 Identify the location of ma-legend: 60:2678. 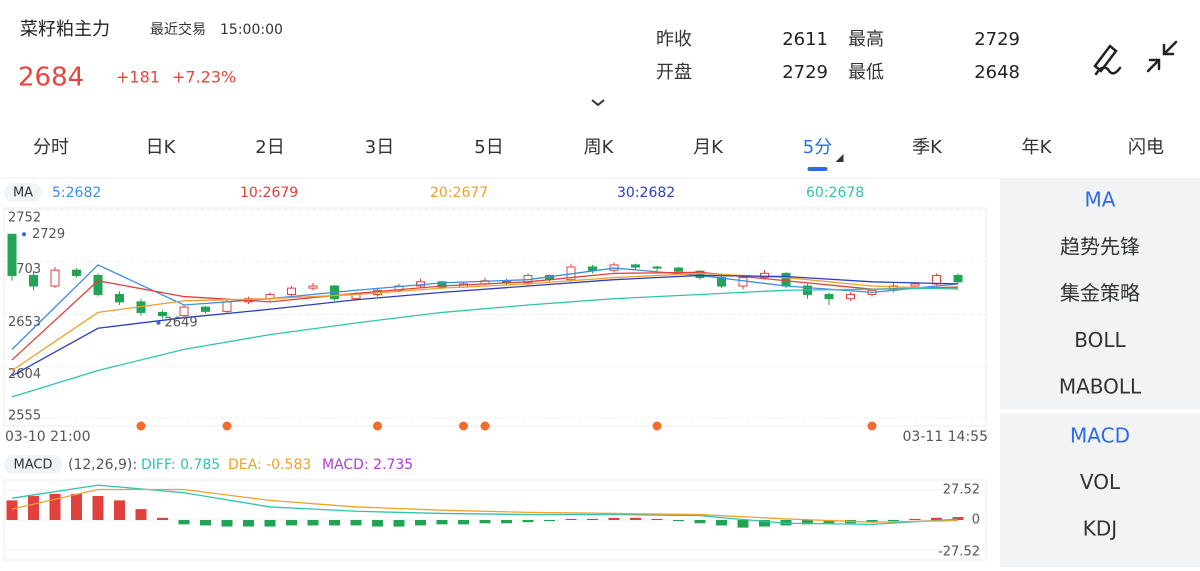
(835, 193).